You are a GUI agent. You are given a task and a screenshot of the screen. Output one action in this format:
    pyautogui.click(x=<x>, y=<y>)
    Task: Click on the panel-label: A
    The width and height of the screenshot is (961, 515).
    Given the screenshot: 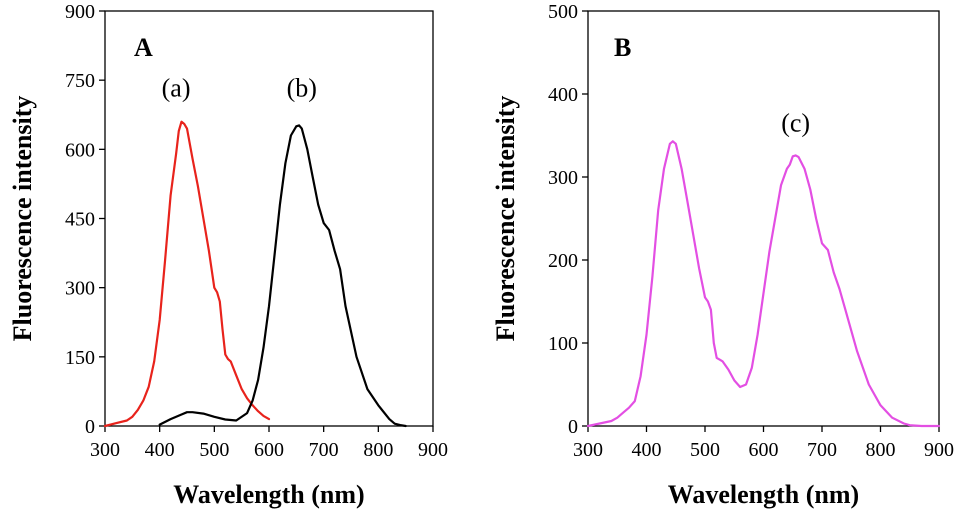 What is the action you would take?
    pyautogui.click(x=143, y=47)
    